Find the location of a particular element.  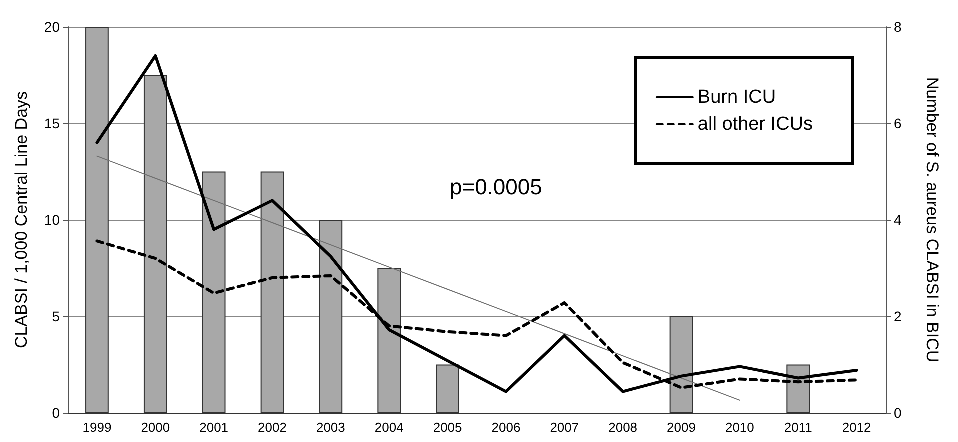

y-tick-label: 10 is located at coordinates (52, 220).